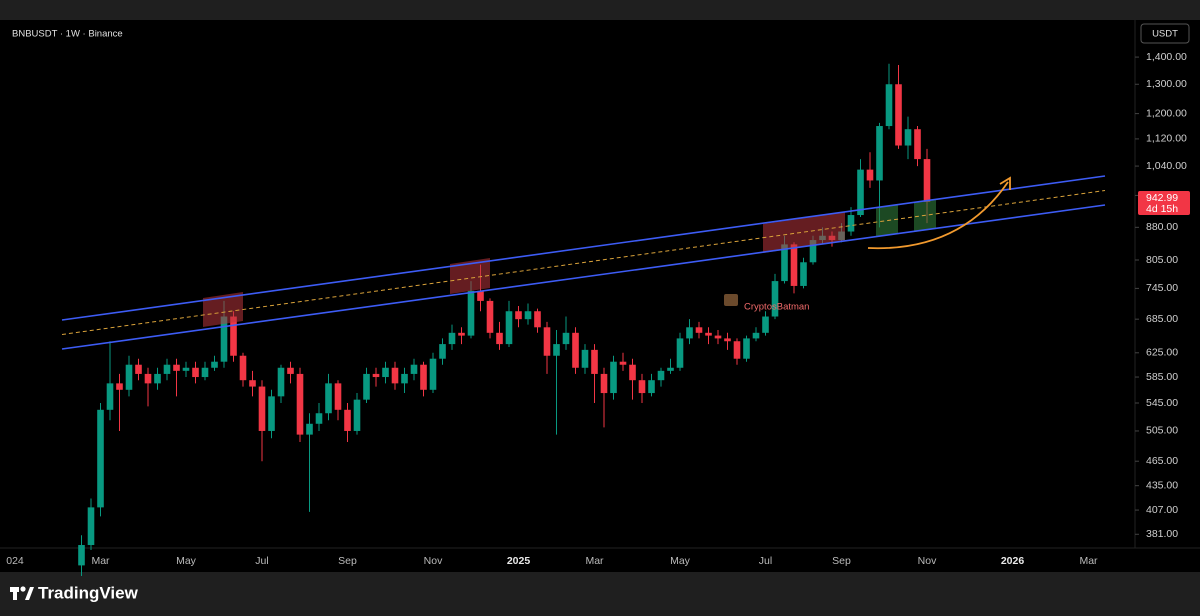 The width and height of the screenshot is (1200, 616). Describe the element at coordinates (1166, 57) in the screenshot. I see `y-tick-label: 1,400.00` at that location.